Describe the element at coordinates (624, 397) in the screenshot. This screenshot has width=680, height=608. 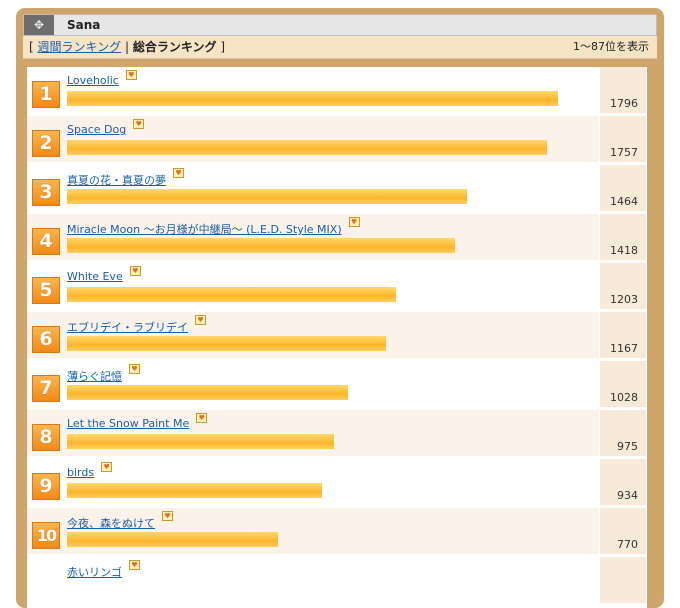
I see `score-value: 1028` at that location.